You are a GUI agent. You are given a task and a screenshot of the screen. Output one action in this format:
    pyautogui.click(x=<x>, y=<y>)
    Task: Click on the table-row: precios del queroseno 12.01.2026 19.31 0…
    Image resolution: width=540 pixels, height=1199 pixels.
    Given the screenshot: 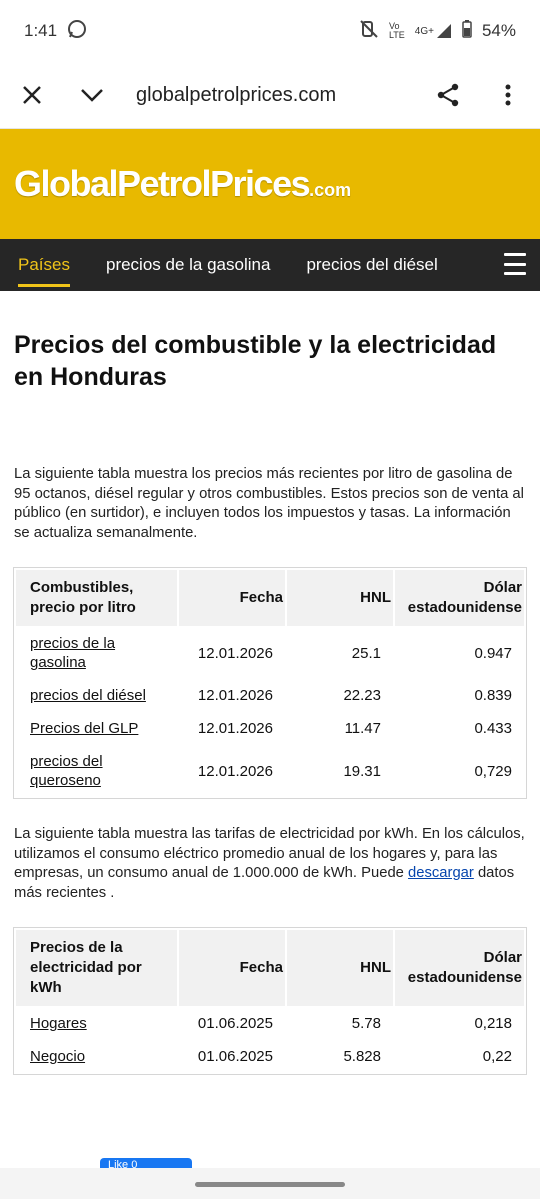 What is the action you would take?
    pyautogui.click(x=270, y=771)
    